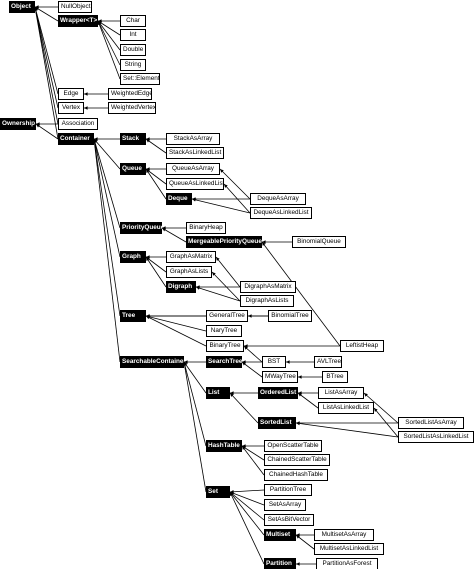 This screenshot has height=569, width=474. What do you see at coordinates (133, 169) in the screenshot?
I see `class-node-queue: Queue` at bounding box center [133, 169].